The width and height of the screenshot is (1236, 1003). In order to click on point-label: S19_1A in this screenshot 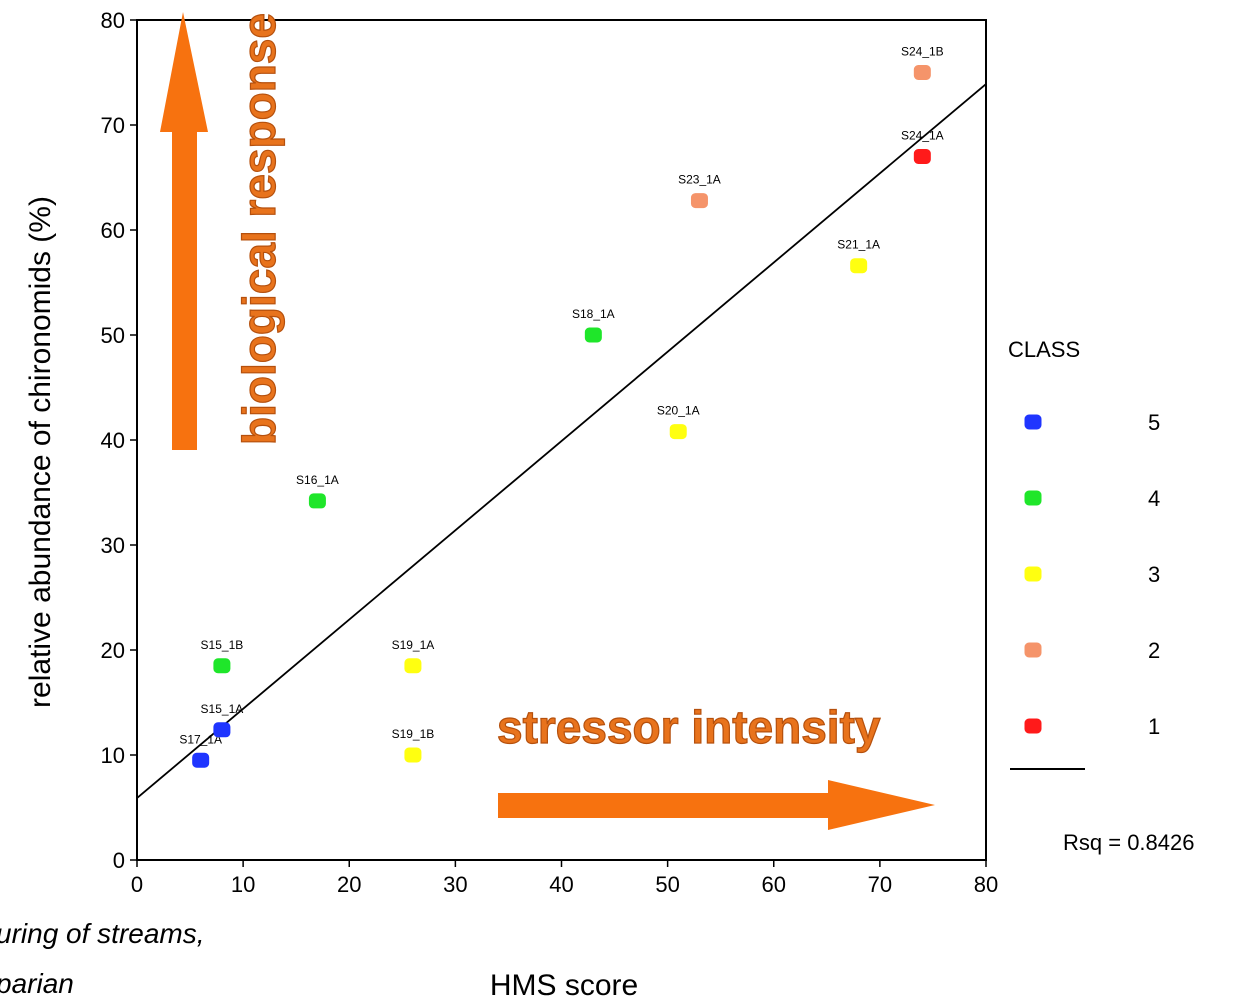, I will do `click(413, 645)`.